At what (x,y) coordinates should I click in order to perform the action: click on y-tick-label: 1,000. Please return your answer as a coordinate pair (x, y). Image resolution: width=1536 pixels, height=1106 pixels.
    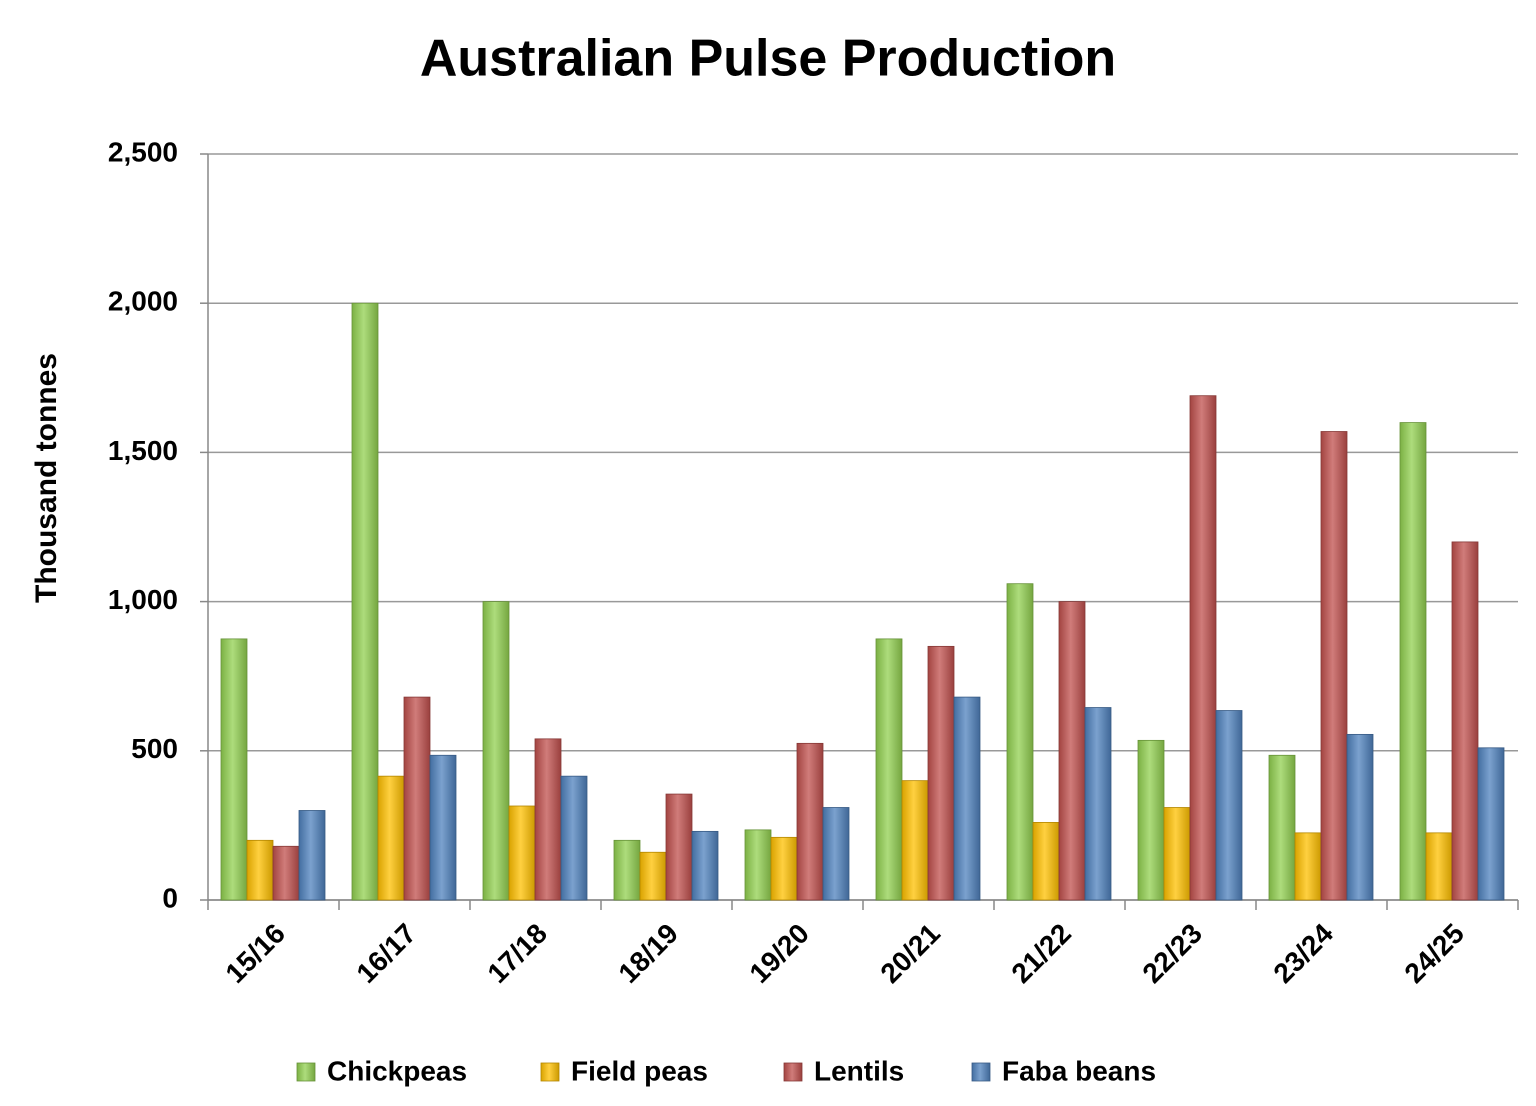
    Looking at the image, I should click on (143, 599).